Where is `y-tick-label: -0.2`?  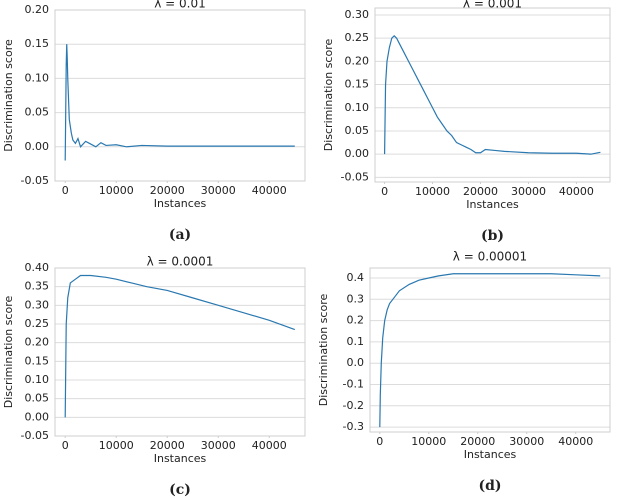 y-tick-label: -0.2 is located at coordinates (353, 405).